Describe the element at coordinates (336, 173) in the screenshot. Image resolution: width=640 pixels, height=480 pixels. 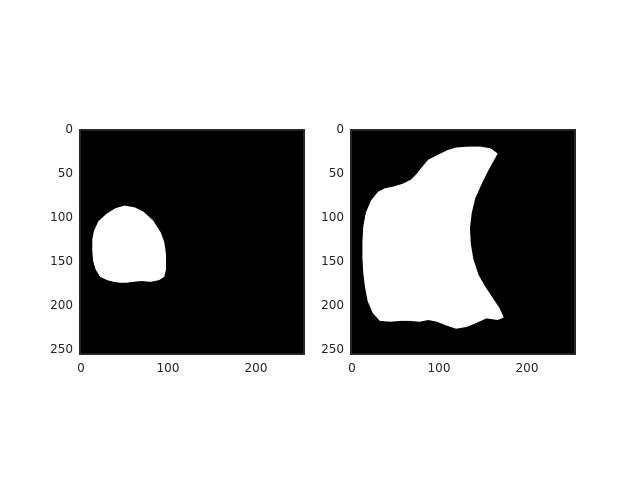
I see `right-ytick-50: 50` at that location.